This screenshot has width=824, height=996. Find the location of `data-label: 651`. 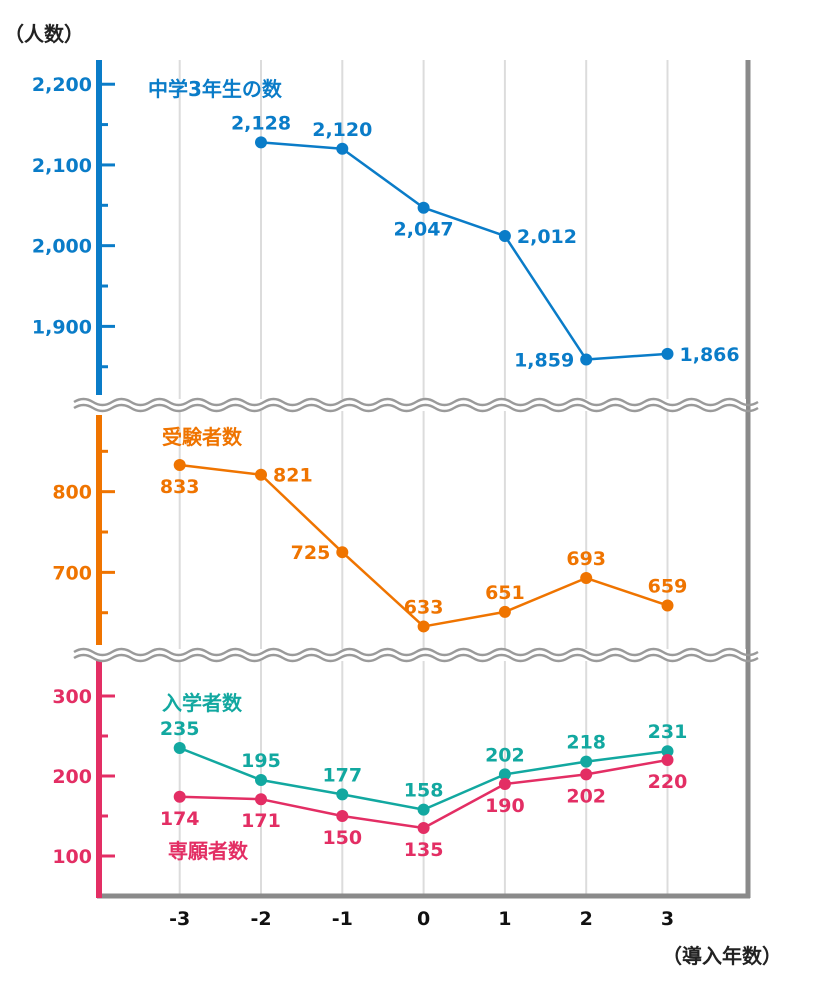

data-label: 651 is located at coordinates (505, 593).